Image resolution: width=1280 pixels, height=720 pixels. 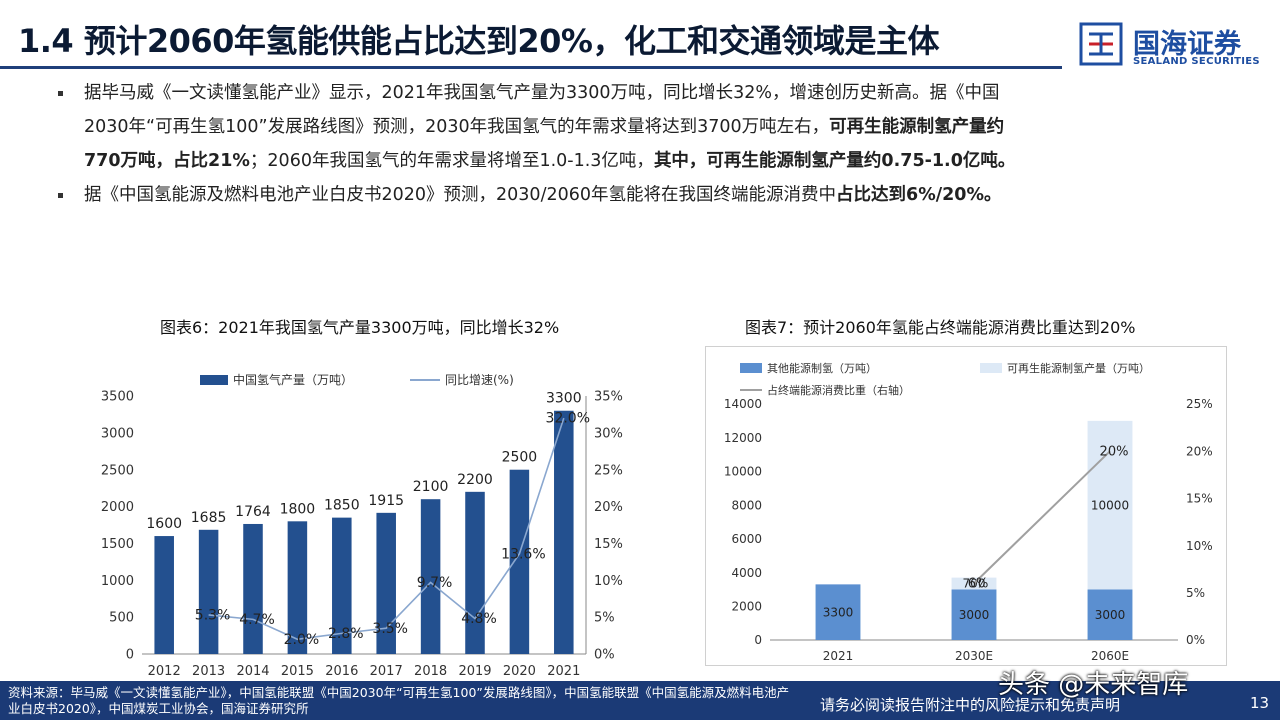 What do you see at coordinates (1101, 44) in the screenshot?
I see `logo-mark-icon` at bounding box center [1101, 44].